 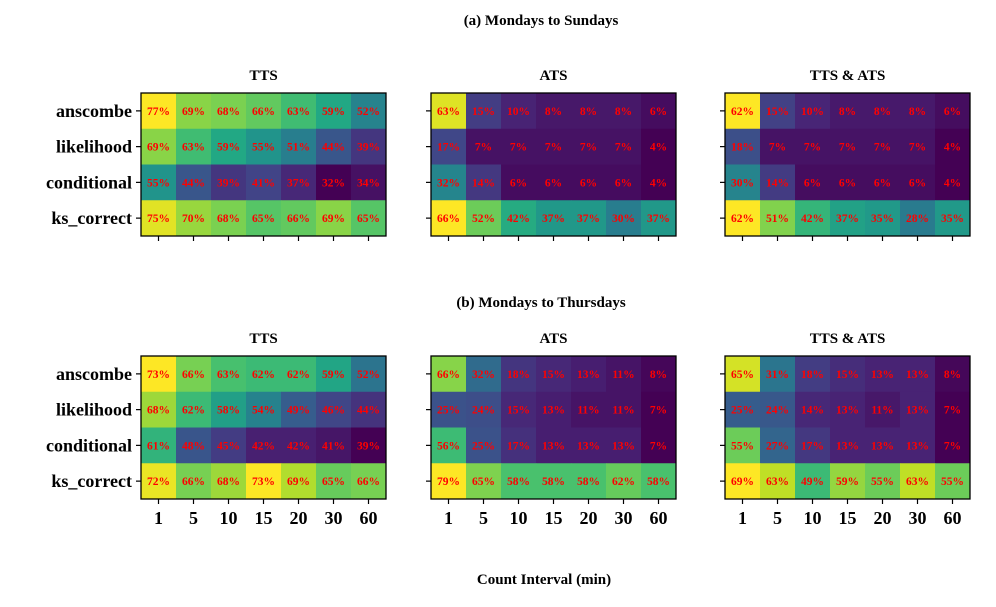 I want to click on panel-a-tts-ats-title: TTS & ATS, so click(x=848, y=76).